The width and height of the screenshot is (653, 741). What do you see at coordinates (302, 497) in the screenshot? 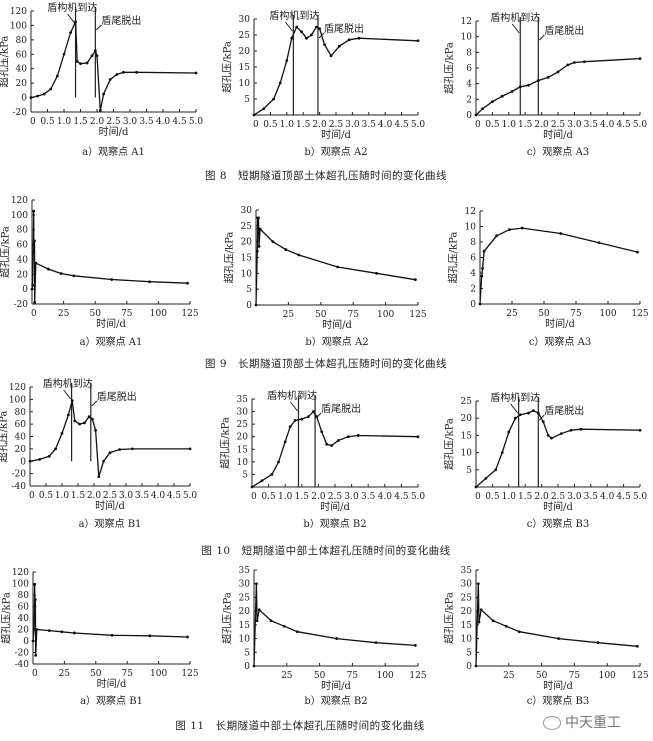
I see `x-tick-label: 1.5` at bounding box center [302, 497].